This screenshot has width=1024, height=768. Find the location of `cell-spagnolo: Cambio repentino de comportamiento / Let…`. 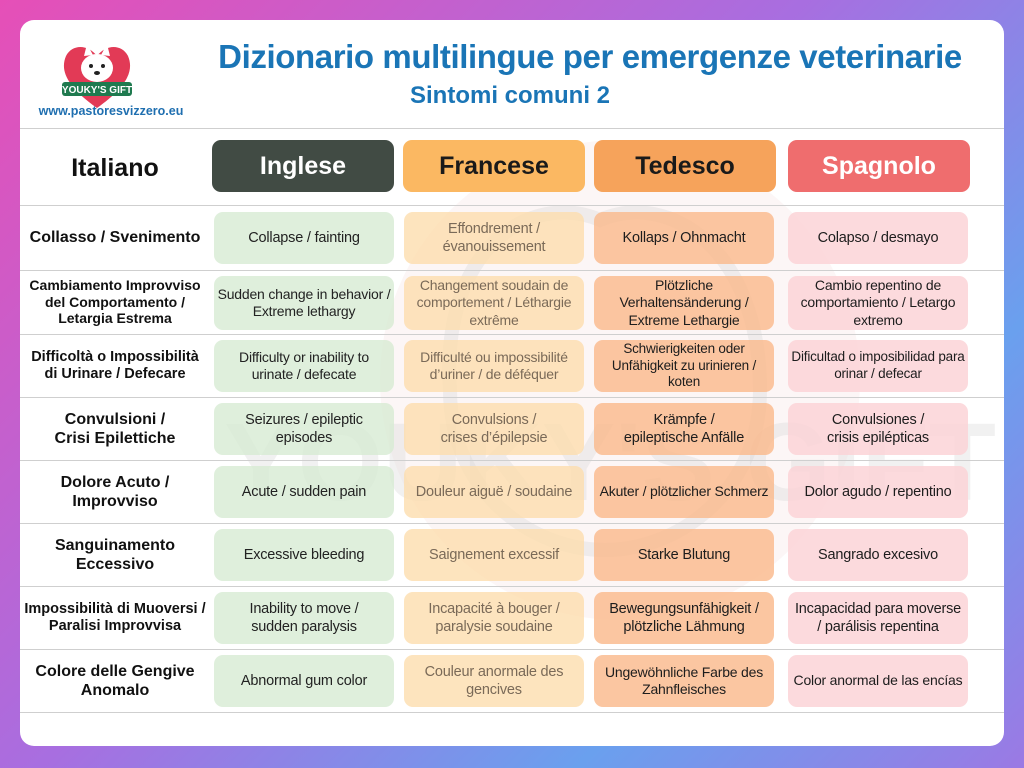

cell-spagnolo: Cambio repentino de comportamiento / Let… is located at coordinates (878, 303).